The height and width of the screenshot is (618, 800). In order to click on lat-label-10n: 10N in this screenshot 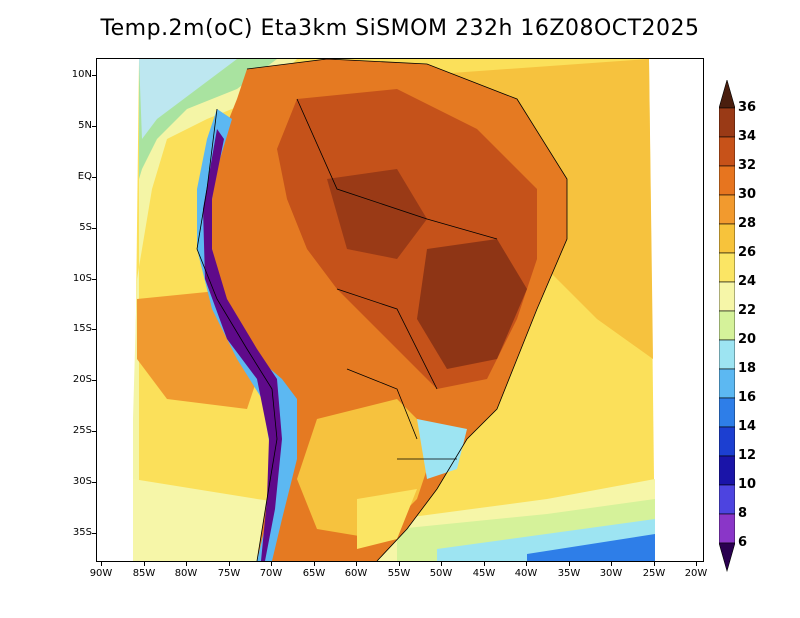, I will do `click(81, 74)`.